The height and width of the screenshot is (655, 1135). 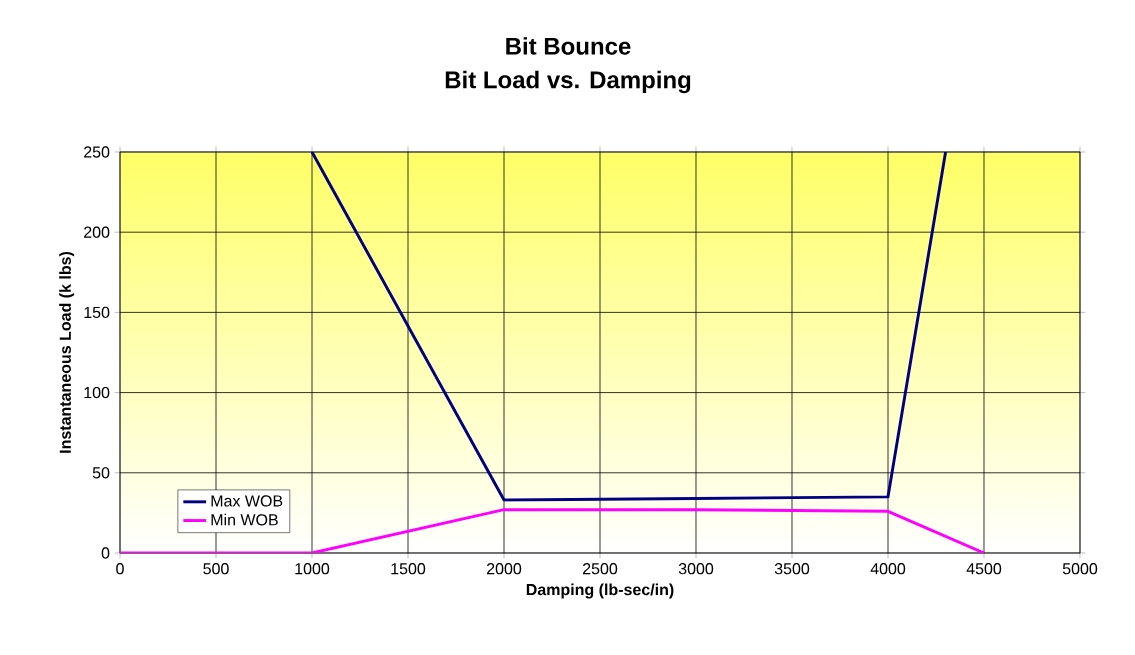 I want to click on x-tick-label: 2500, so click(x=600, y=569).